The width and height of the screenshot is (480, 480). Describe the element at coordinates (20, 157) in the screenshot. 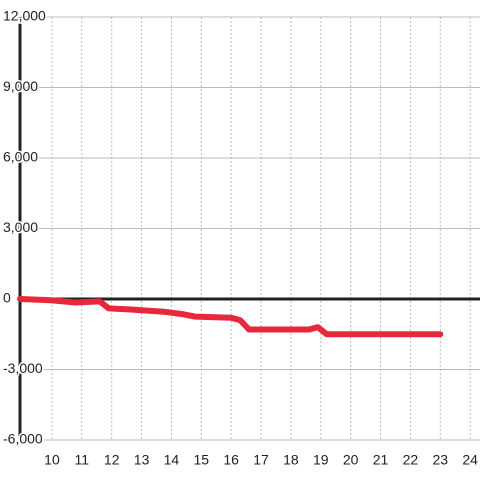

I see `y-tick-label: 6,000` at that location.